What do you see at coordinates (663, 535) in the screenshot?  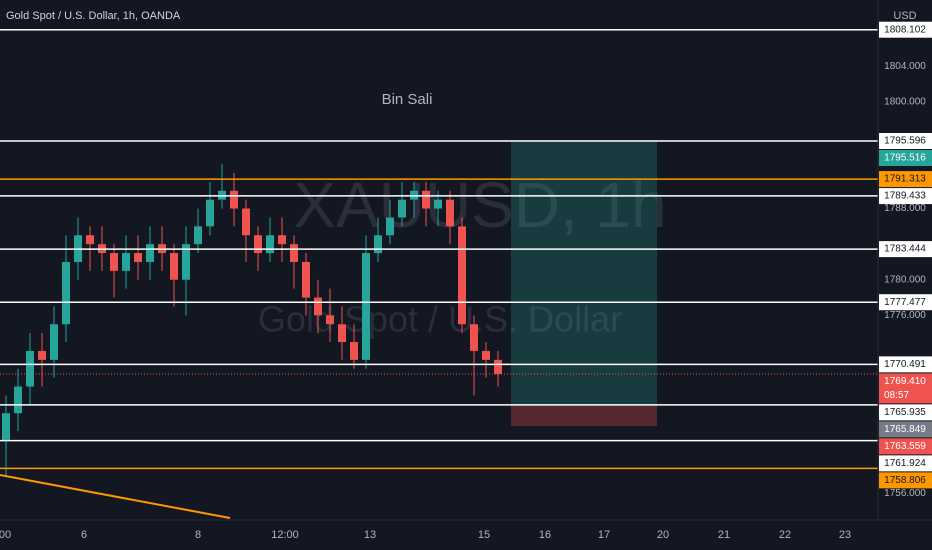 I see `x-tick-label: 20` at bounding box center [663, 535].